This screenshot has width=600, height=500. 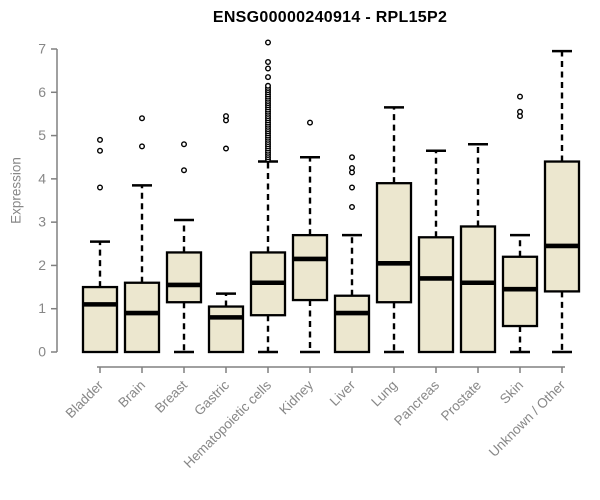 What do you see at coordinates (42, 308) in the screenshot?
I see `y-tick-label: 1` at bounding box center [42, 308].